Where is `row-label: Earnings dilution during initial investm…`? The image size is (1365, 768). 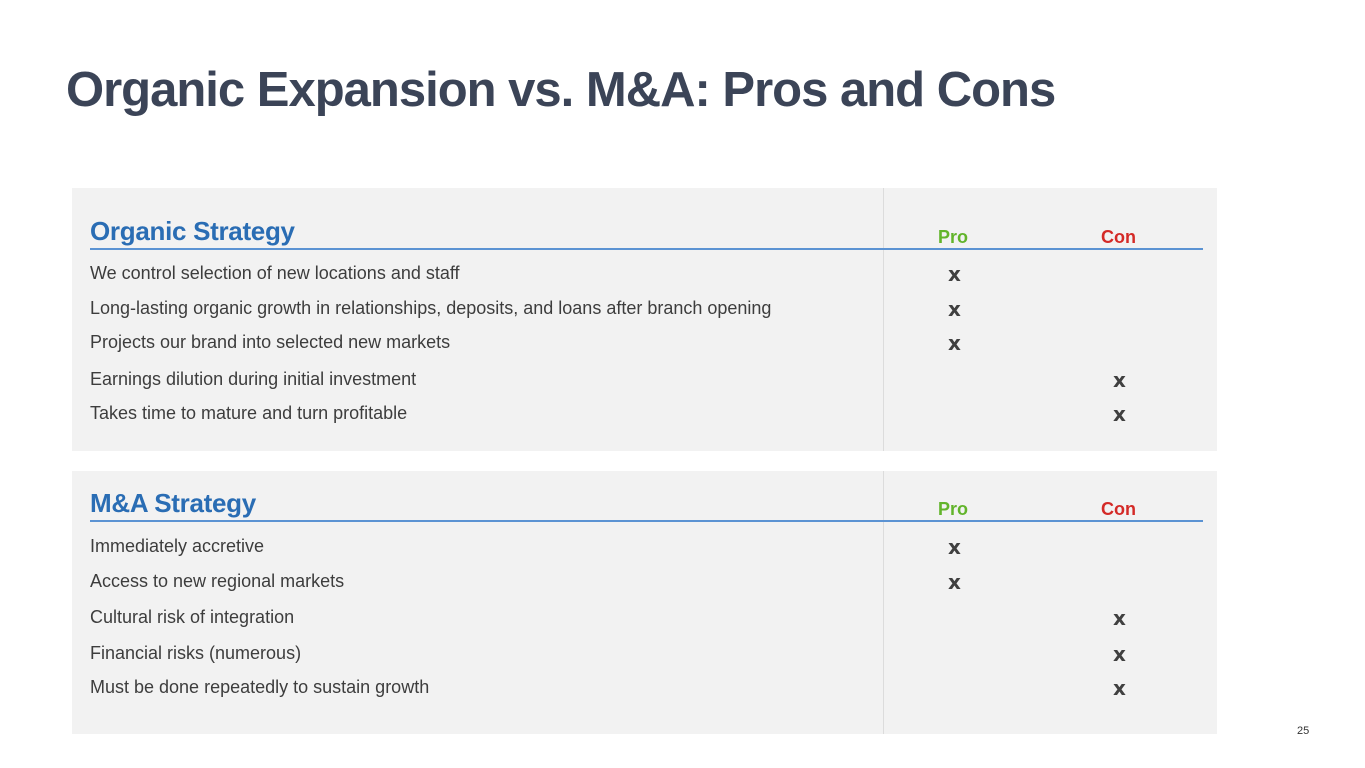 row-label: Earnings dilution during initial investm… is located at coordinates (253, 379).